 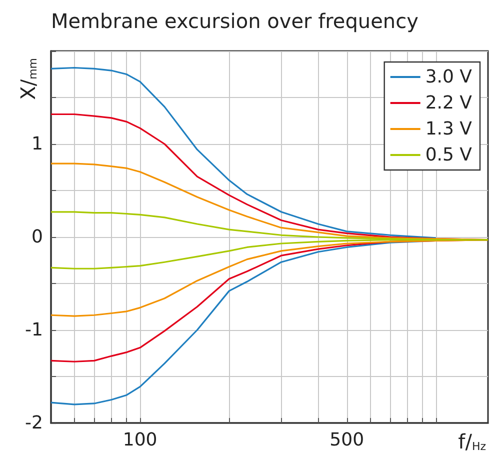 I want to click on y-tick-label: -2, so click(x=34, y=423).